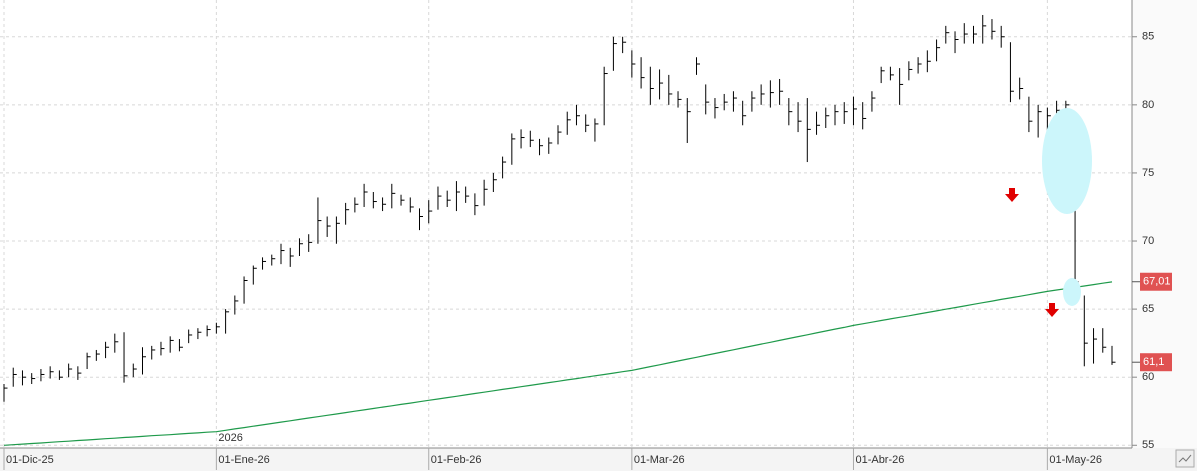 This screenshot has width=1197, height=471. I want to click on x-tick-label: 01-Ene-26, so click(243, 460).